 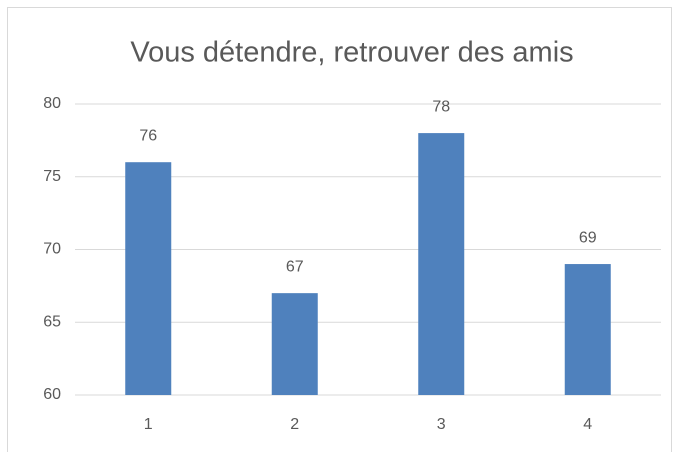 What do you see at coordinates (441, 106) in the screenshot?
I see `data-label: 78` at bounding box center [441, 106].